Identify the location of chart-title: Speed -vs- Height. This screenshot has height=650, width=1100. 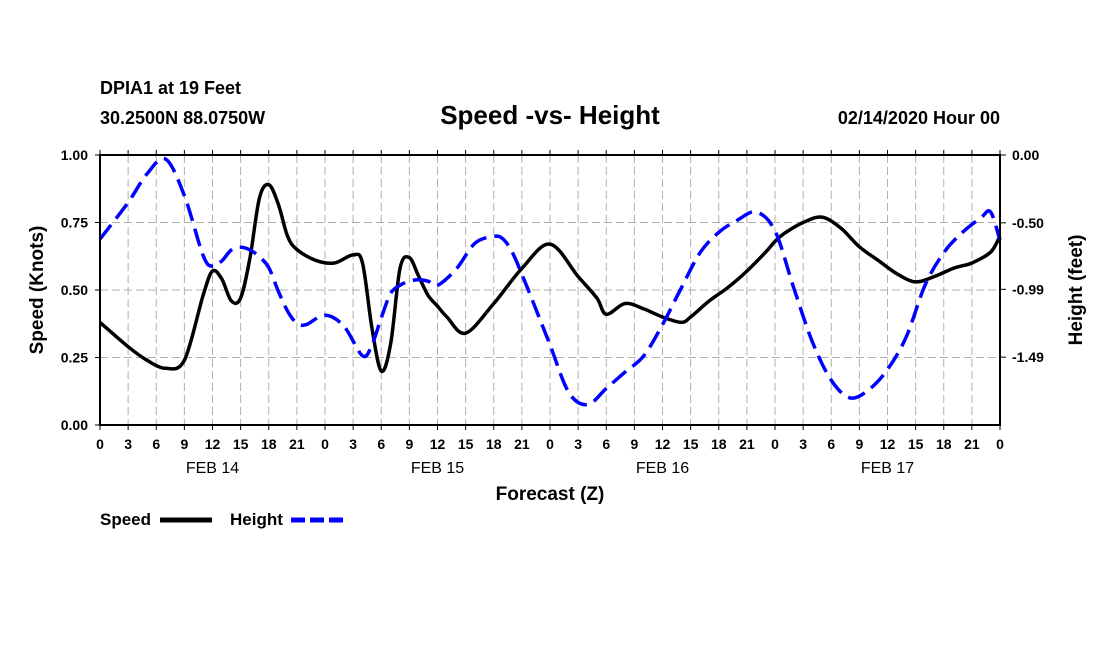
(550, 115).